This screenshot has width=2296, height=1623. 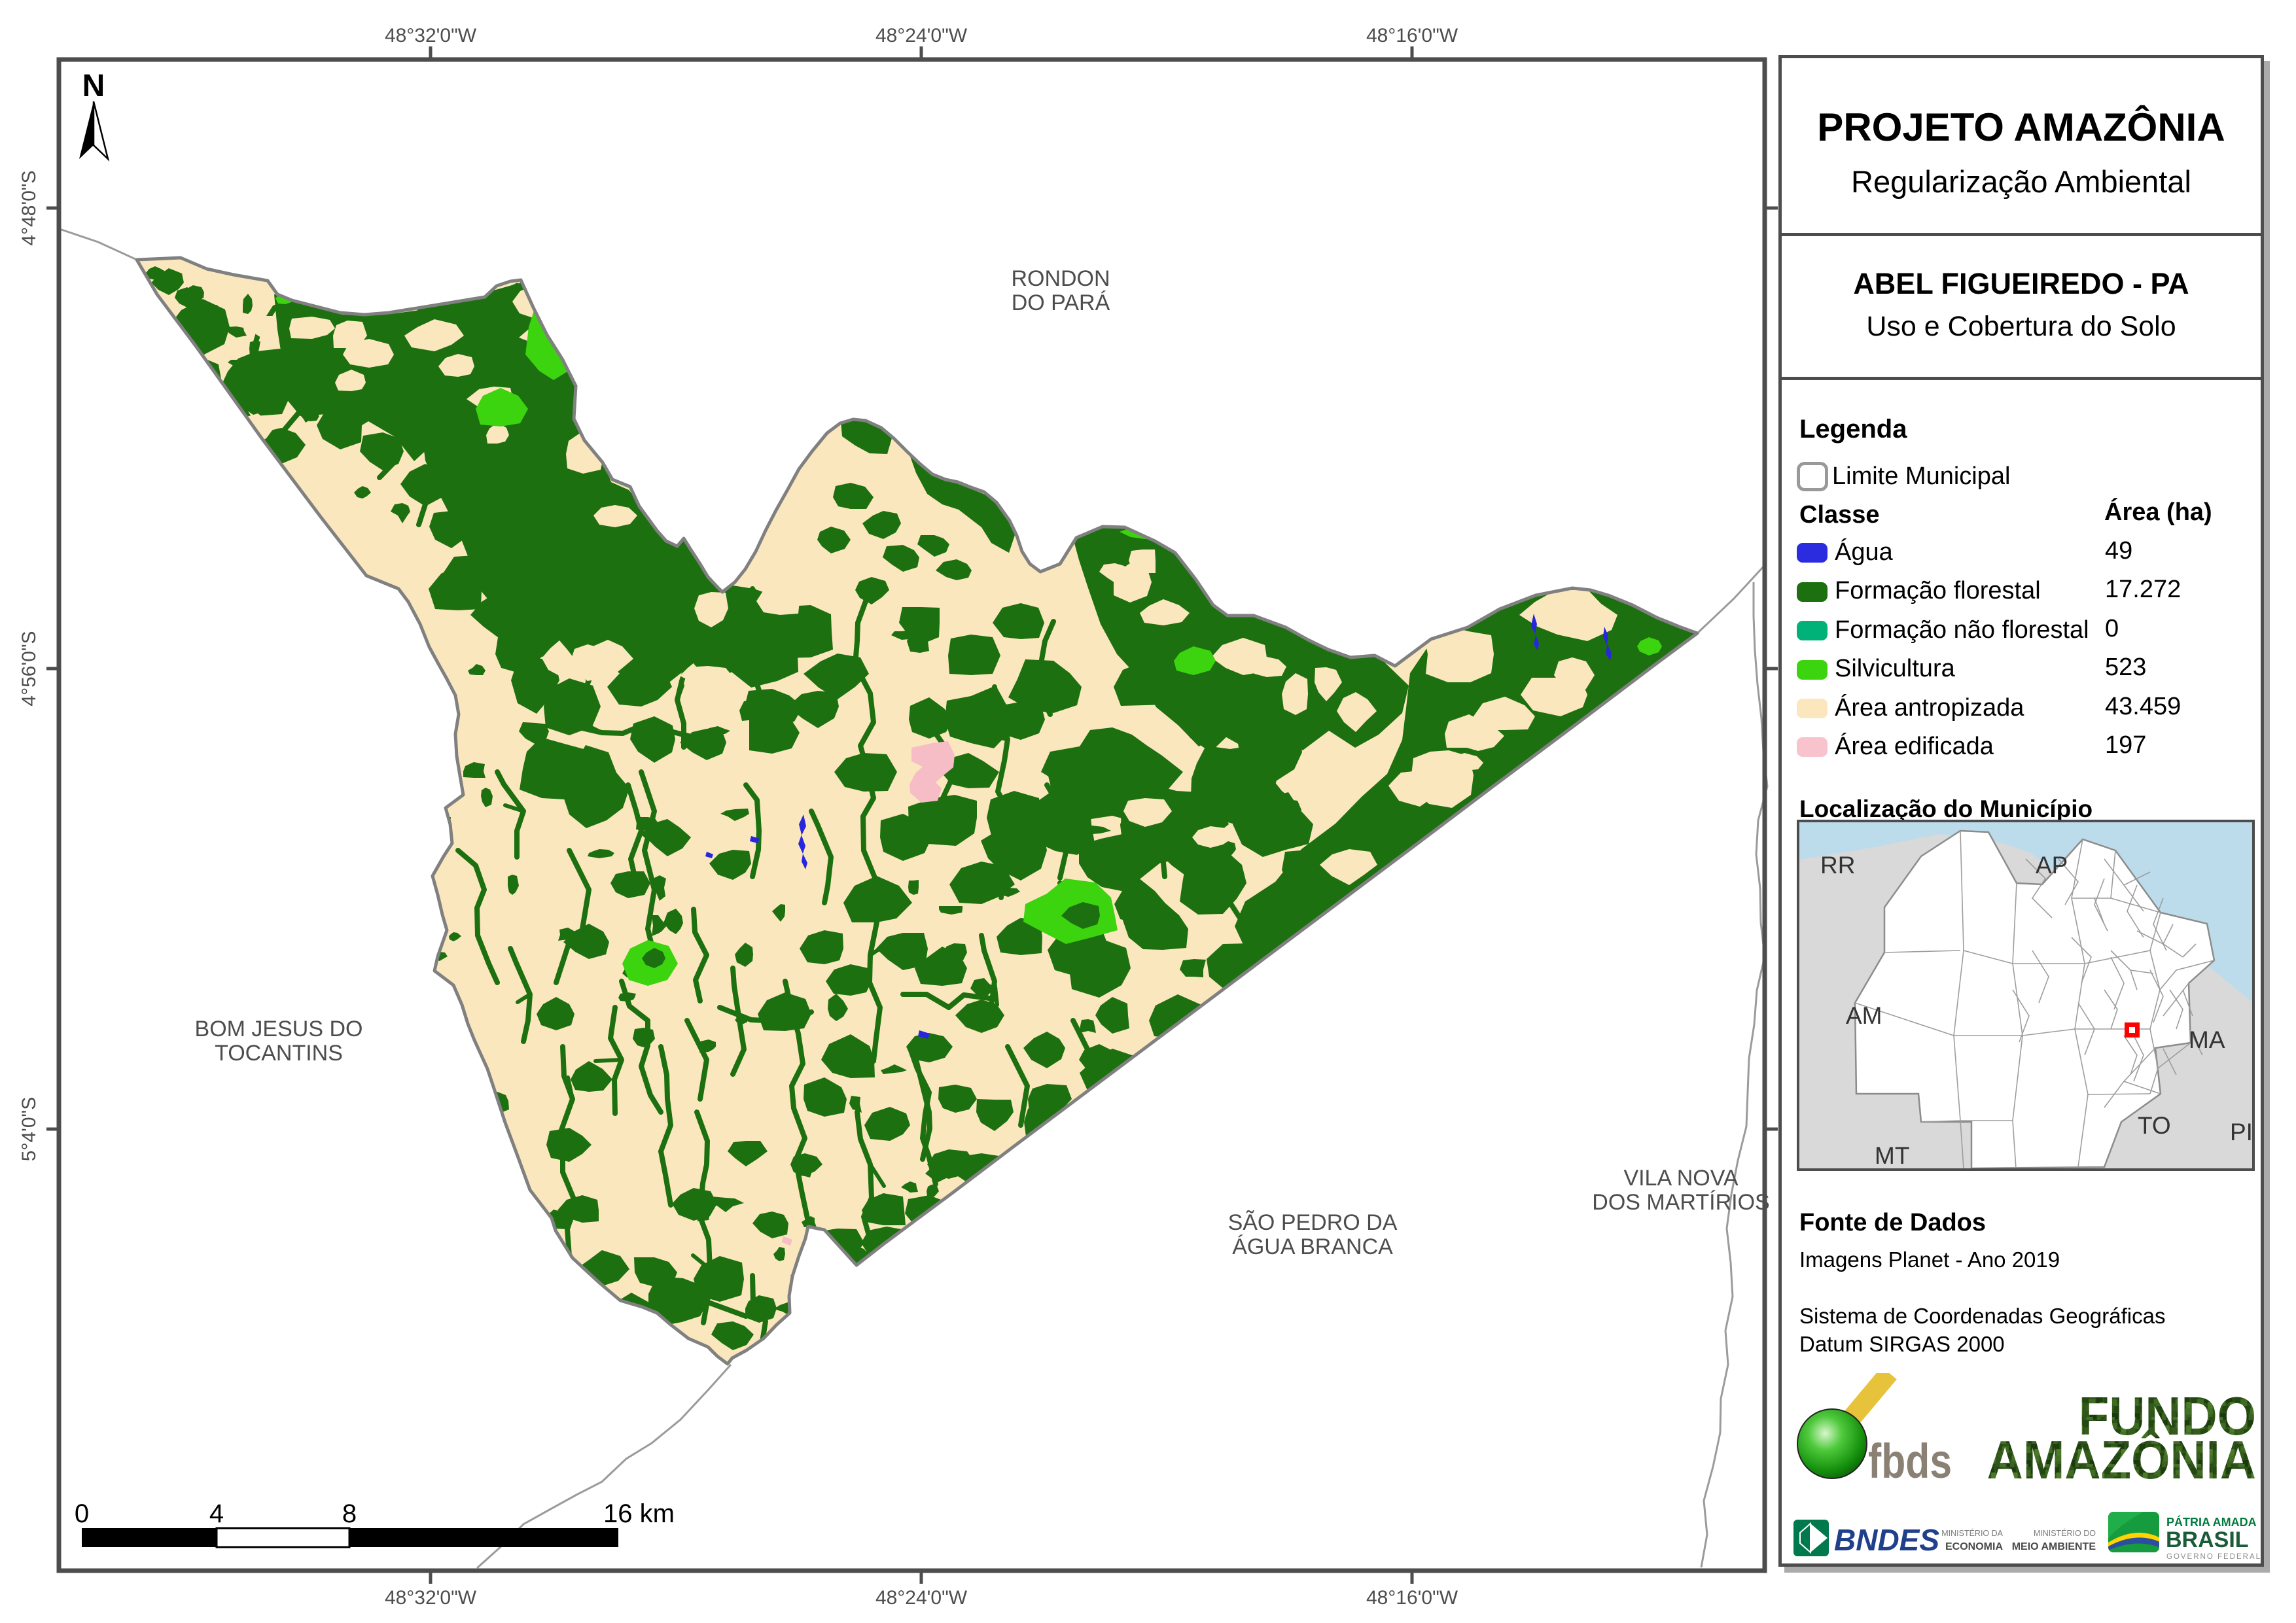 I want to click on svg-text: MEIO AMBIENTE, so click(x=2054, y=1547).